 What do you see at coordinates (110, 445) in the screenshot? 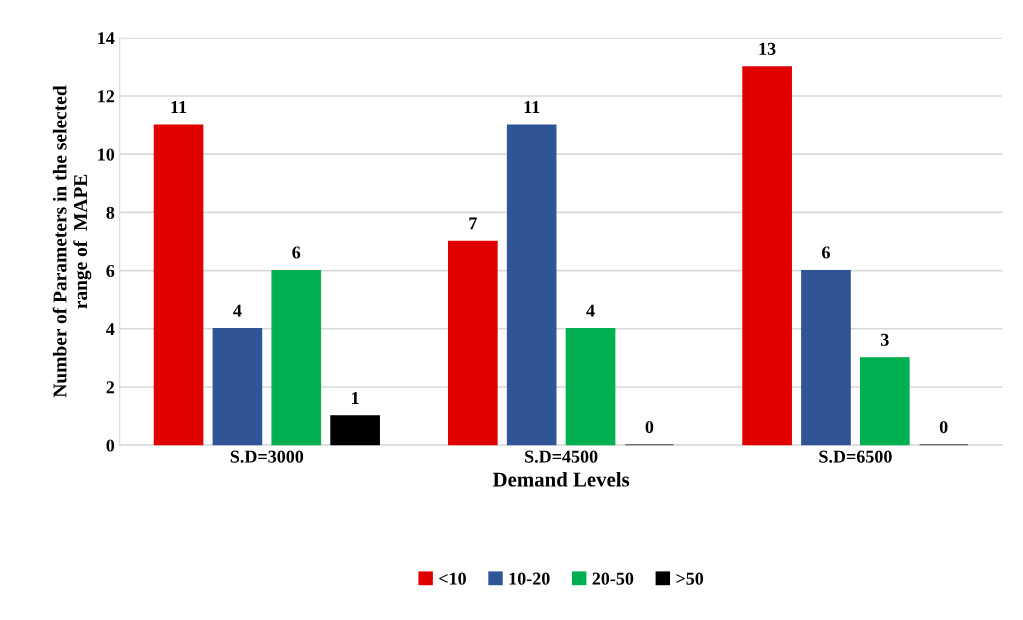
I see `y-tick-label: 0` at bounding box center [110, 445].